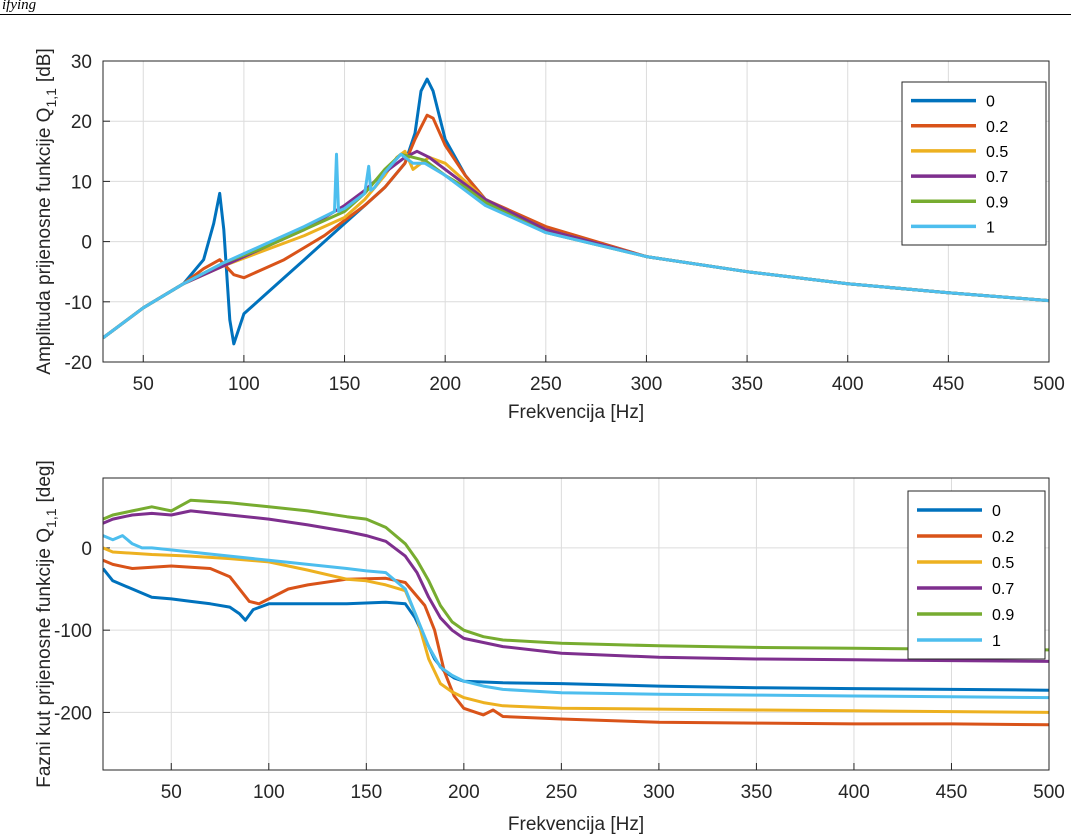 This screenshot has width=1071, height=836. I want to click on y-tick-label: -20, so click(78, 363).